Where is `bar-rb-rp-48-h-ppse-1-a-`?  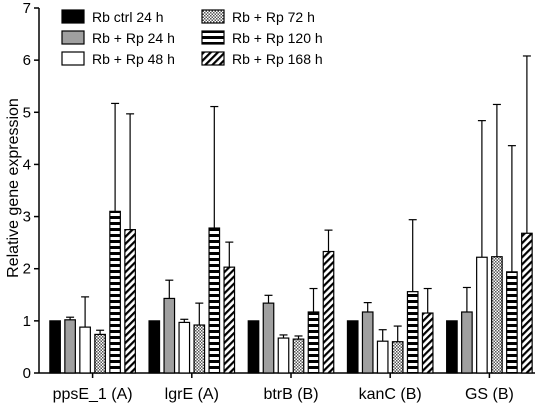
bar-rb-rp-48-h-ppse-1-a- is located at coordinates (85, 350).